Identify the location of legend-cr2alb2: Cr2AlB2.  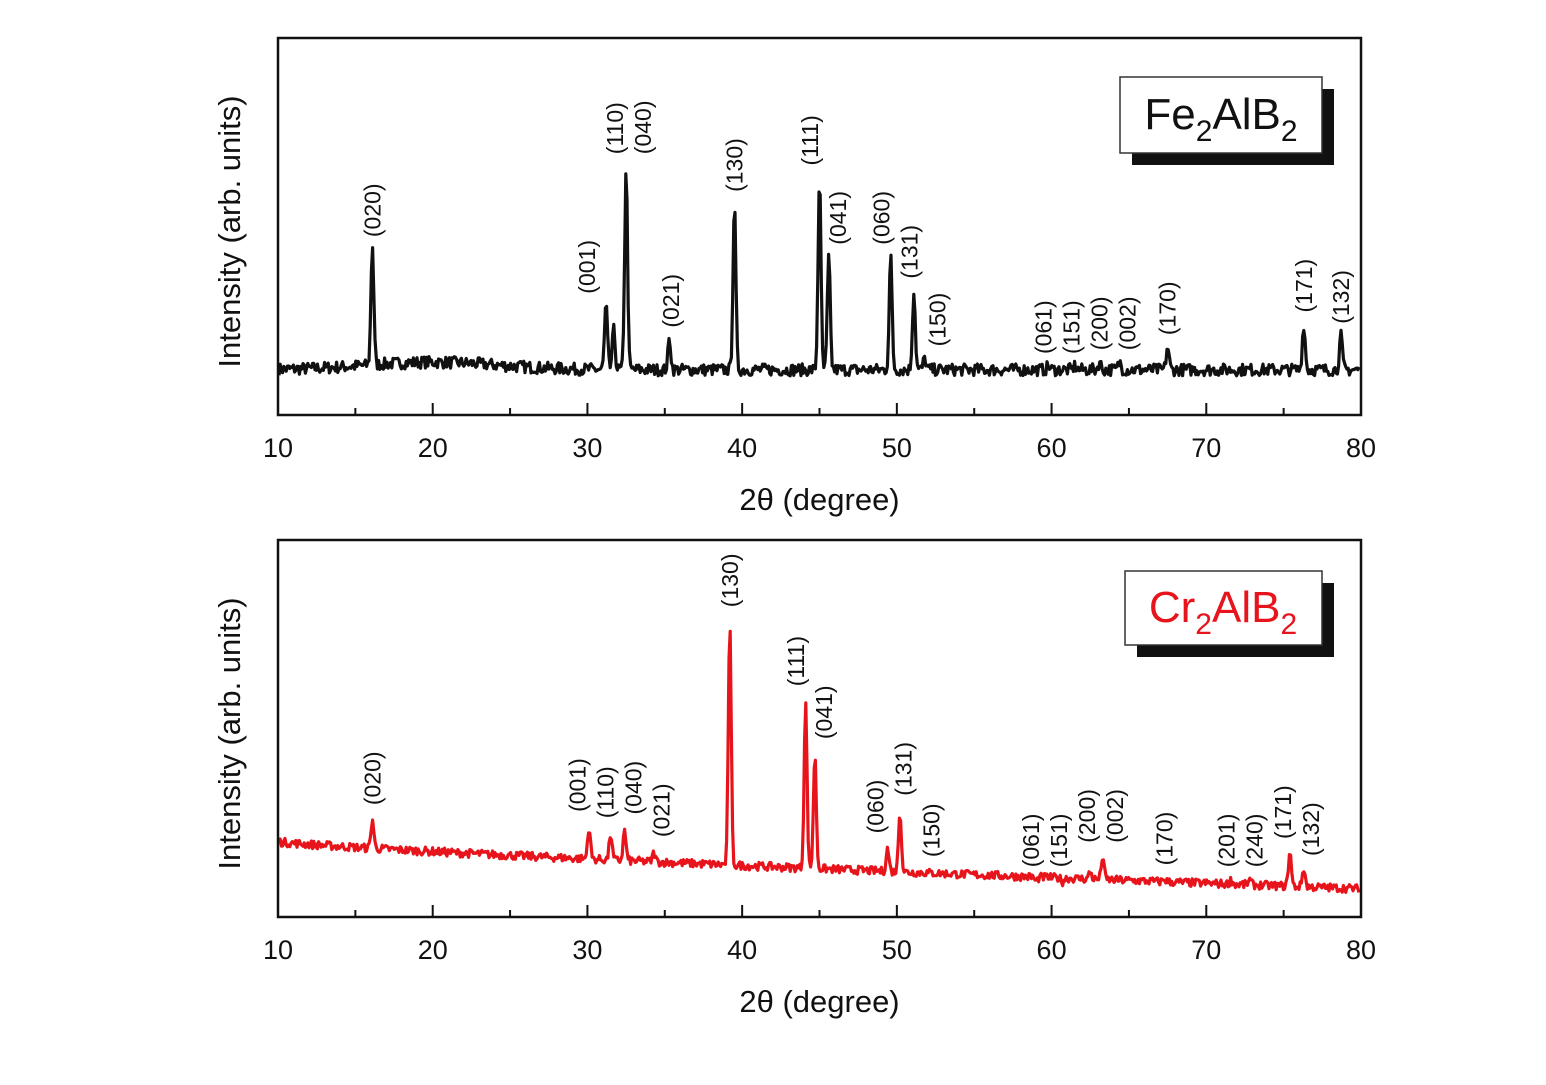
(1229, 613).